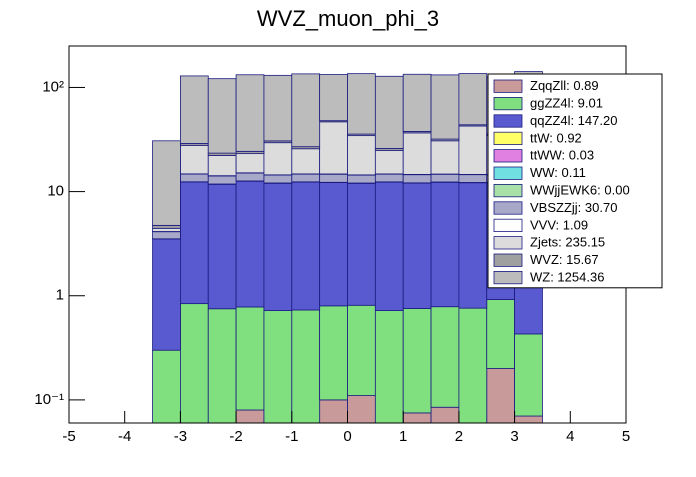 Image resolution: width=696 pixels, height=477 pixels. I want to click on legend-label: qqZZ4l: 147.20, so click(573, 120).